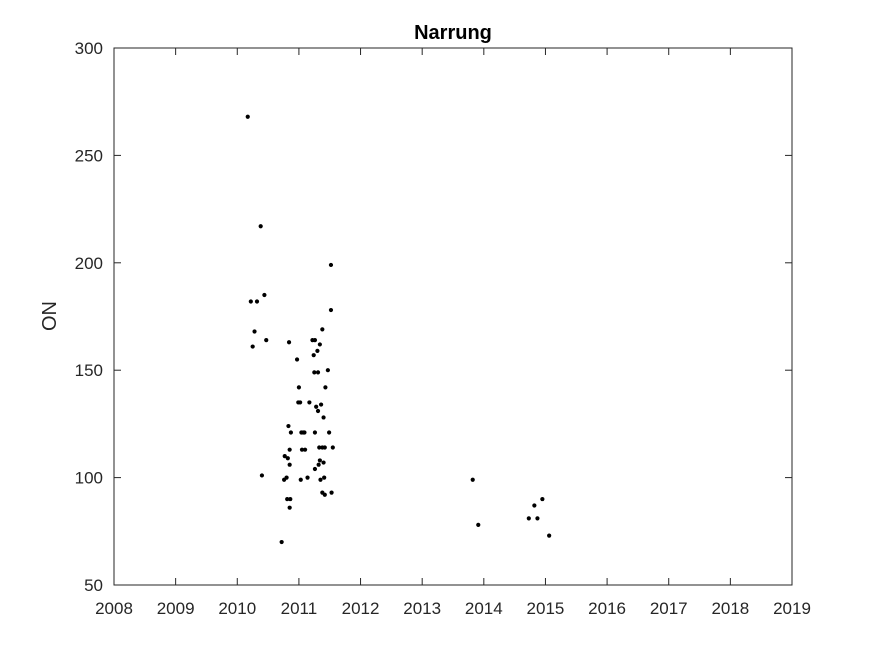  What do you see at coordinates (89, 478) in the screenshot?
I see `y-tick-label: 100` at bounding box center [89, 478].